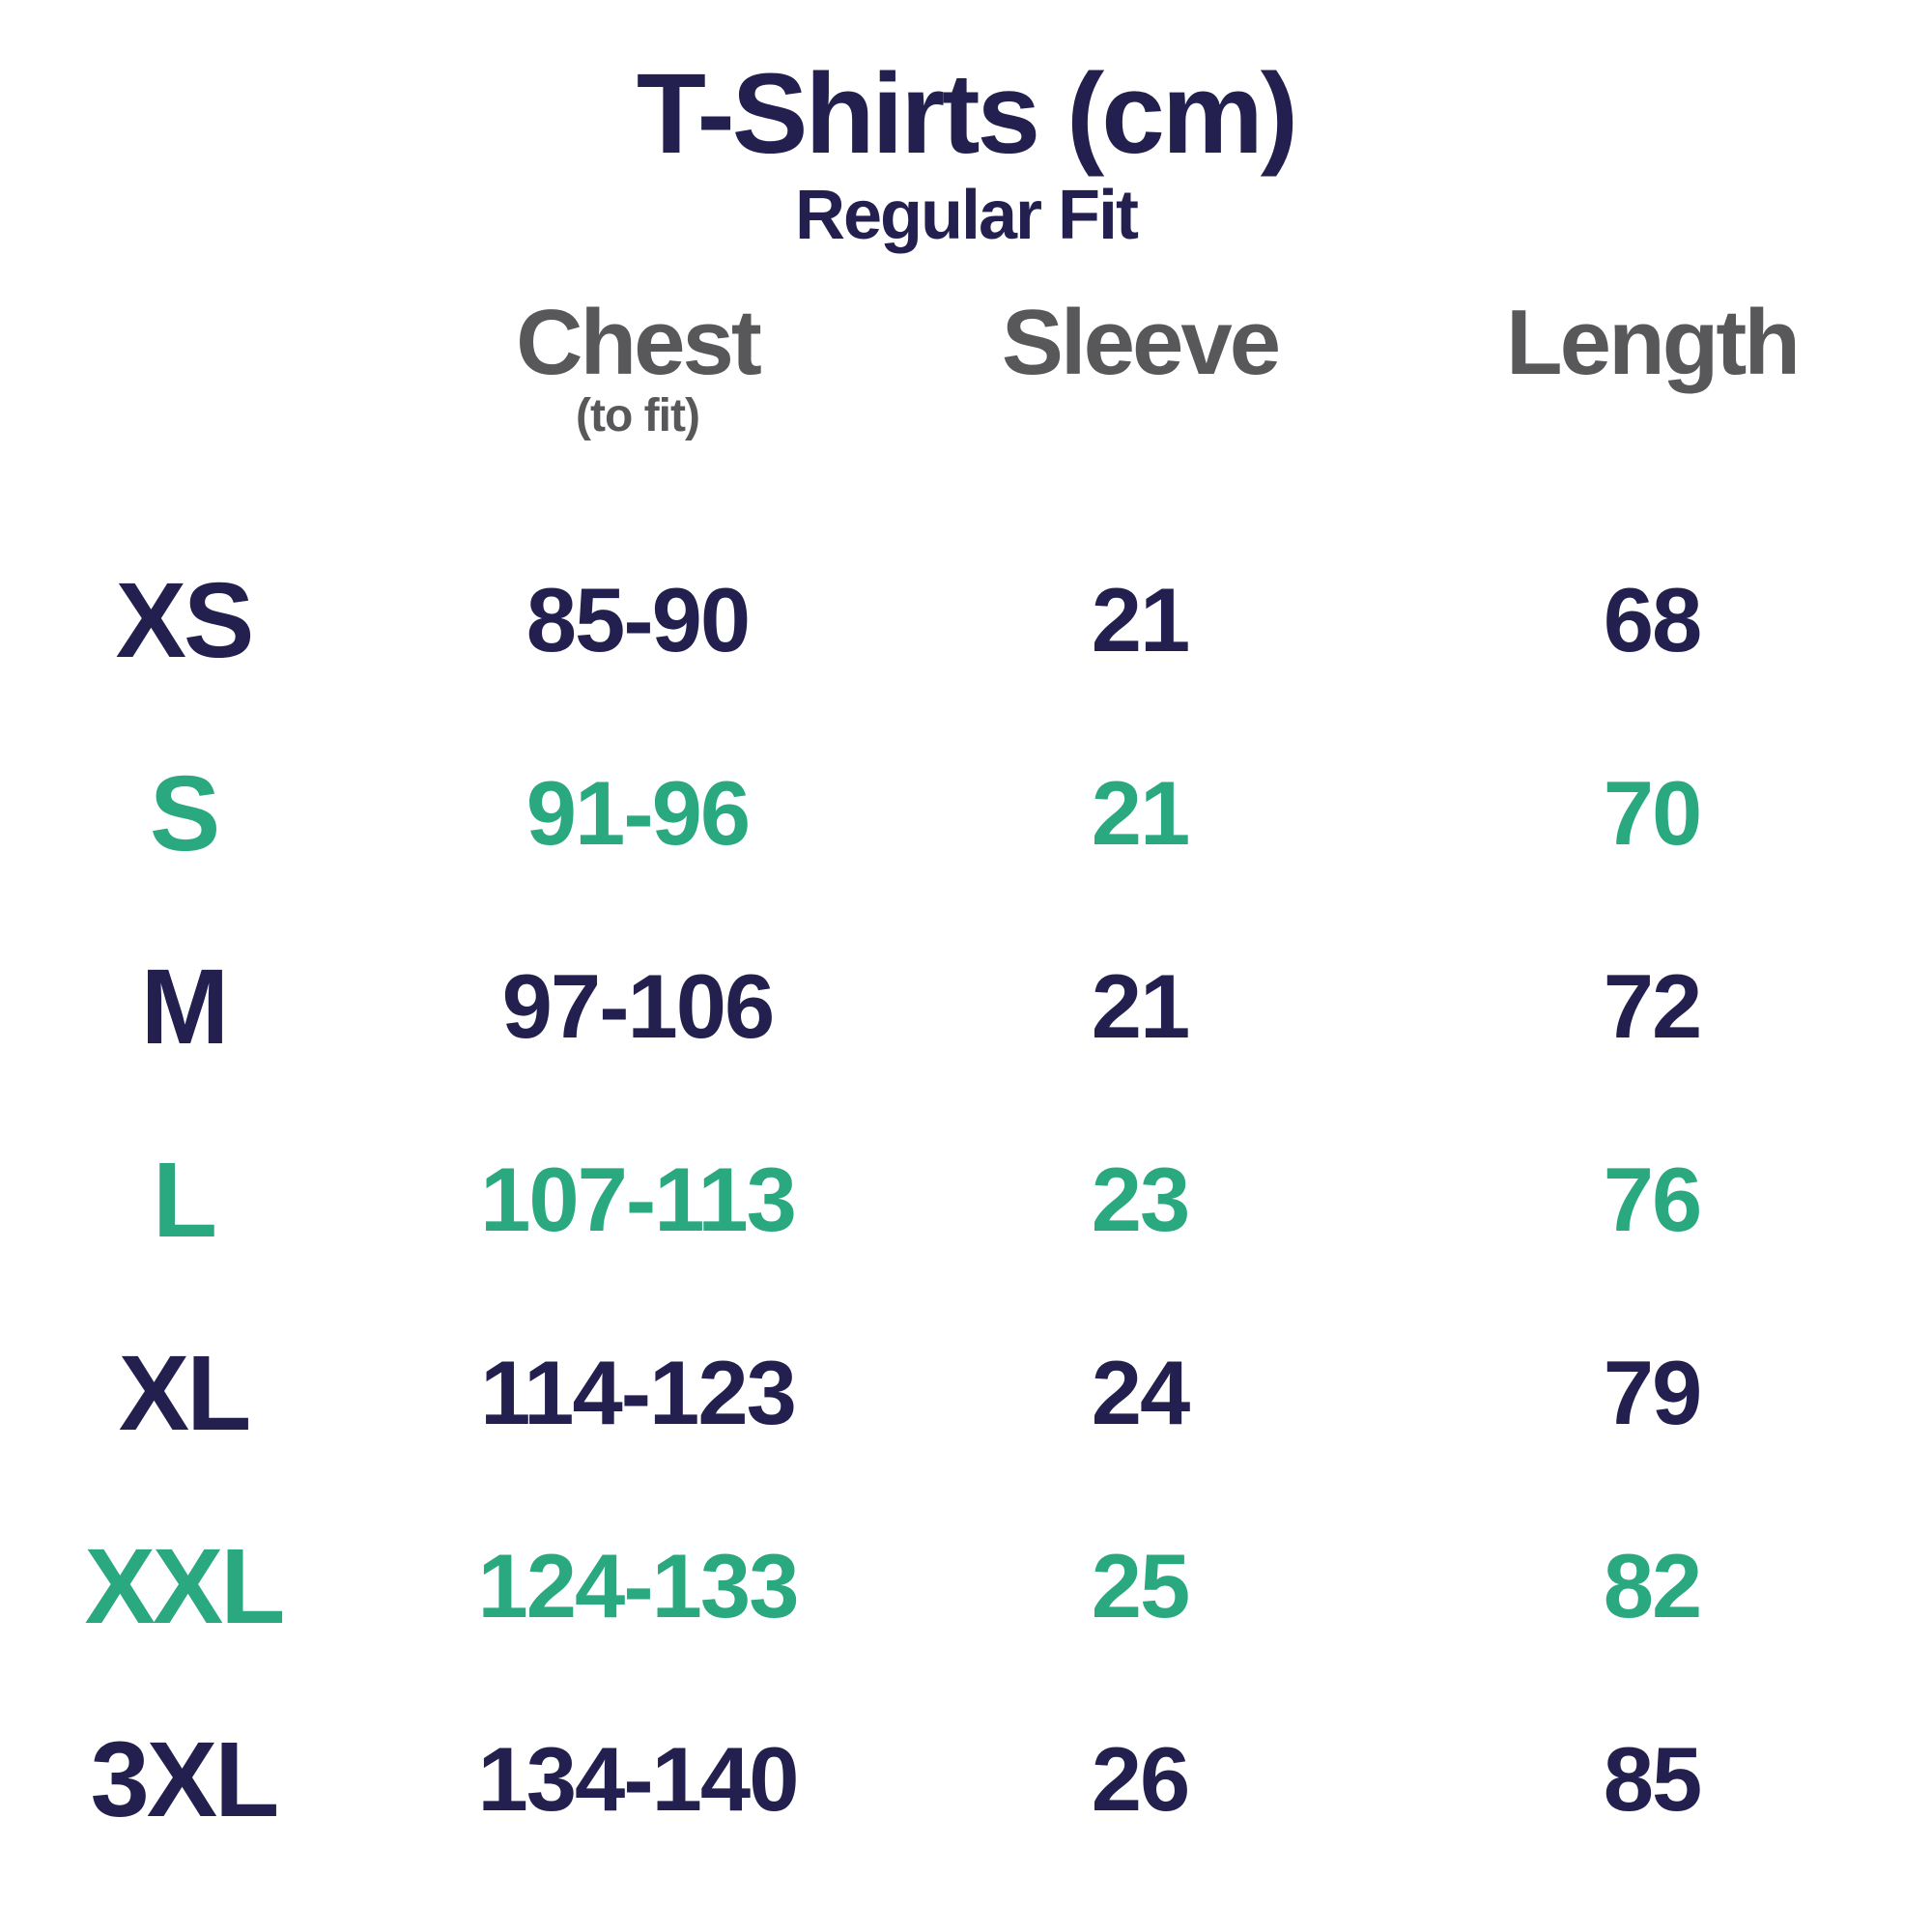  I want to click on column-header-length: Length, so click(1652, 401).